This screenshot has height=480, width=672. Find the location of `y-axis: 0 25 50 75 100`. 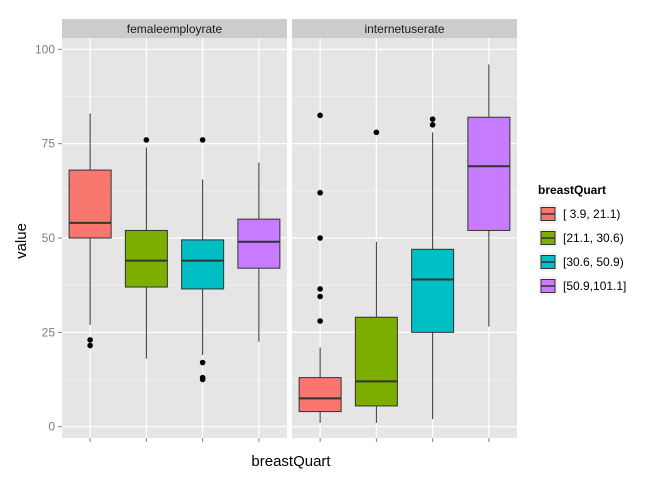

y-axis: 0 25 50 75 100 is located at coordinates (48, 238).